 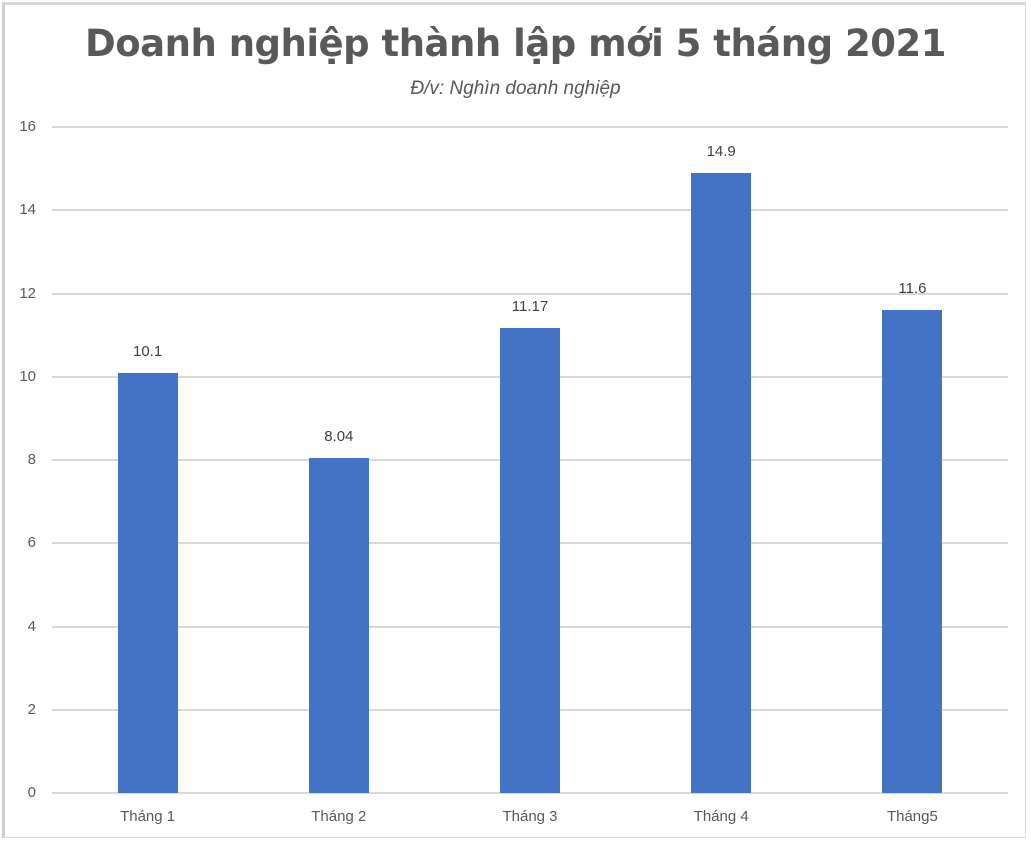 I want to click on chart-title: Doanh nghiệp thành lập mới 5 tháng 2021, so click(x=515, y=43).